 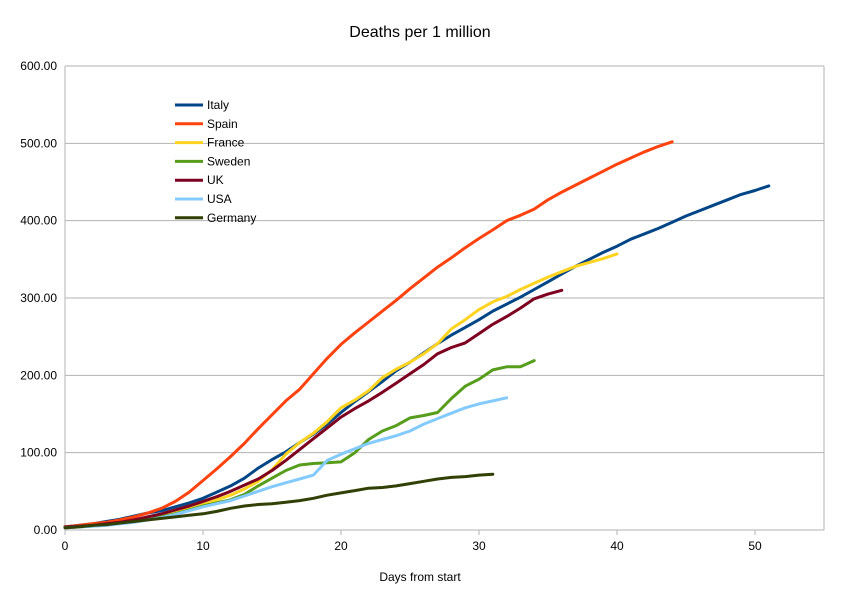 What do you see at coordinates (231, 218) in the screenshot?
I see `legend-label-germany: Germany` at bounding box center [231, 218].